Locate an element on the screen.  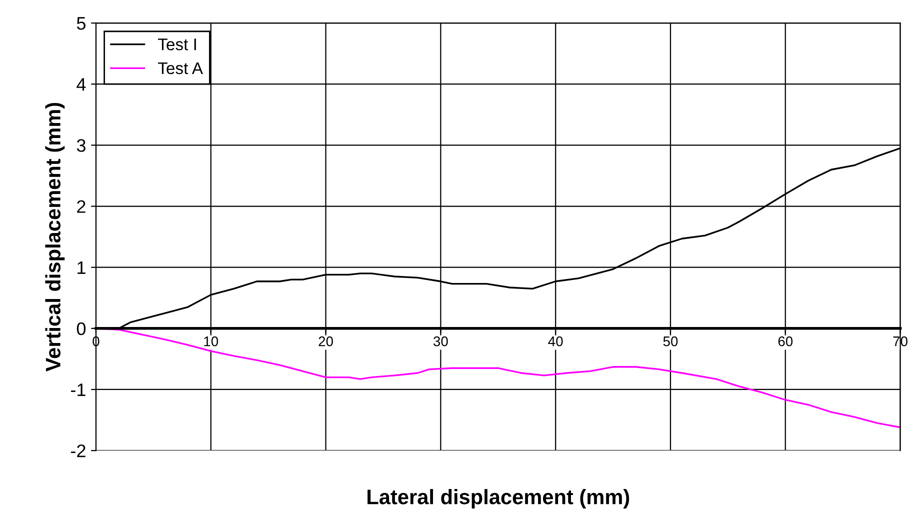
y-tick-label: 1 is located at coordinates (82, 267).